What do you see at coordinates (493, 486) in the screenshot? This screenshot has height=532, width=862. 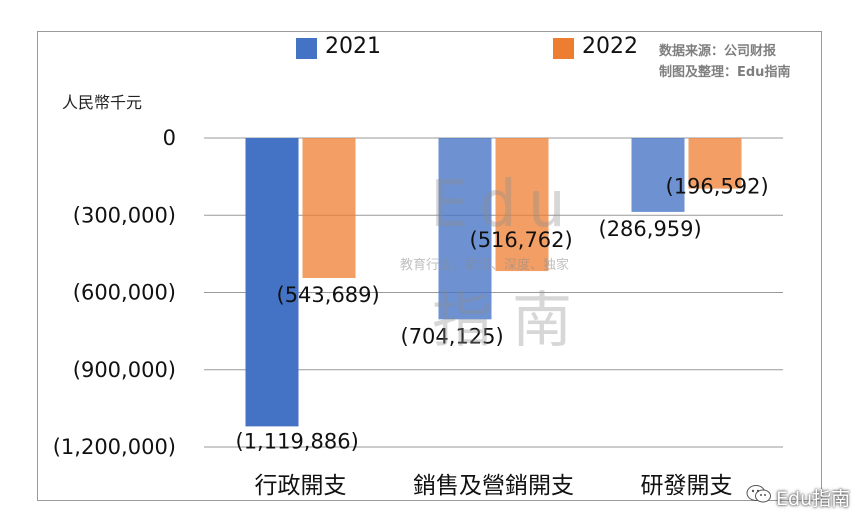 I see `x-category-label: 銷售及營銷開支` at bounding box center [493, 486].